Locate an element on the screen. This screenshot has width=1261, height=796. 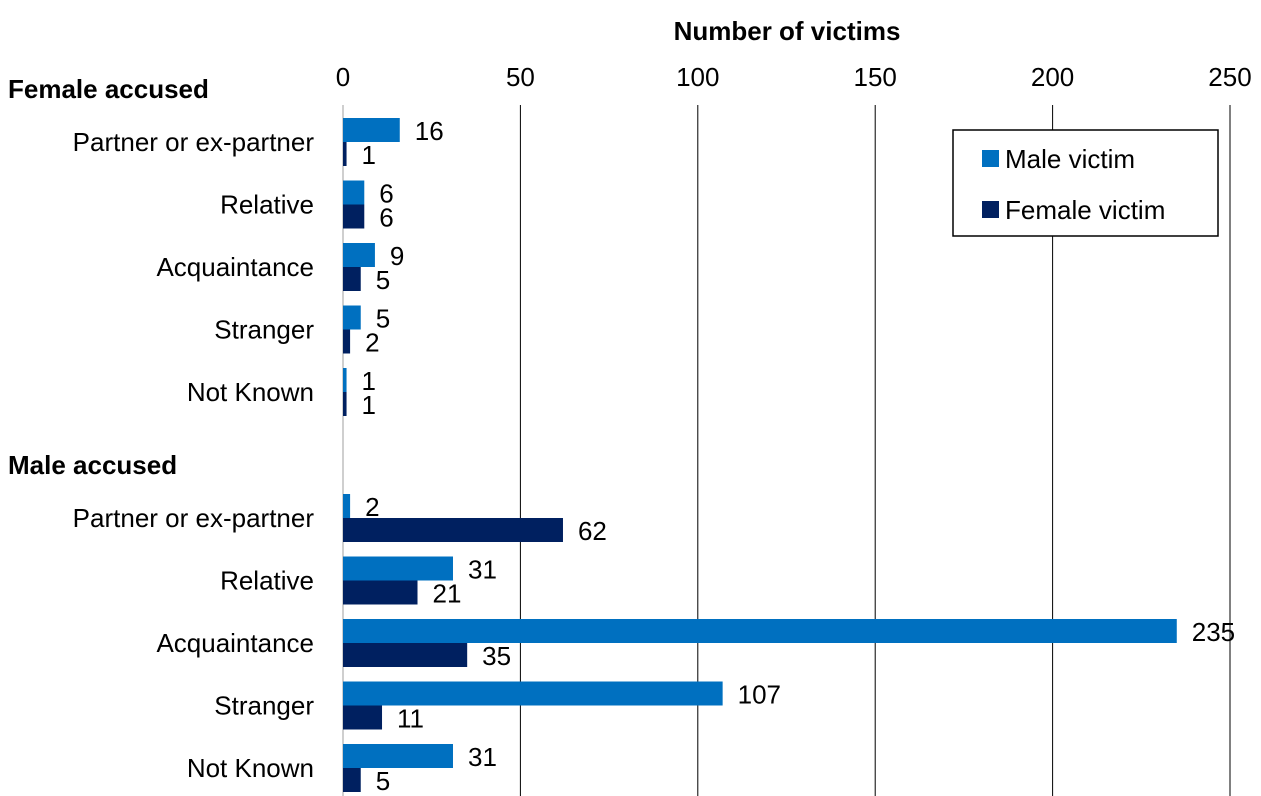
bar-male-accused-partner-or-ex-partner-female-victim is located at coordinates (453, 530).